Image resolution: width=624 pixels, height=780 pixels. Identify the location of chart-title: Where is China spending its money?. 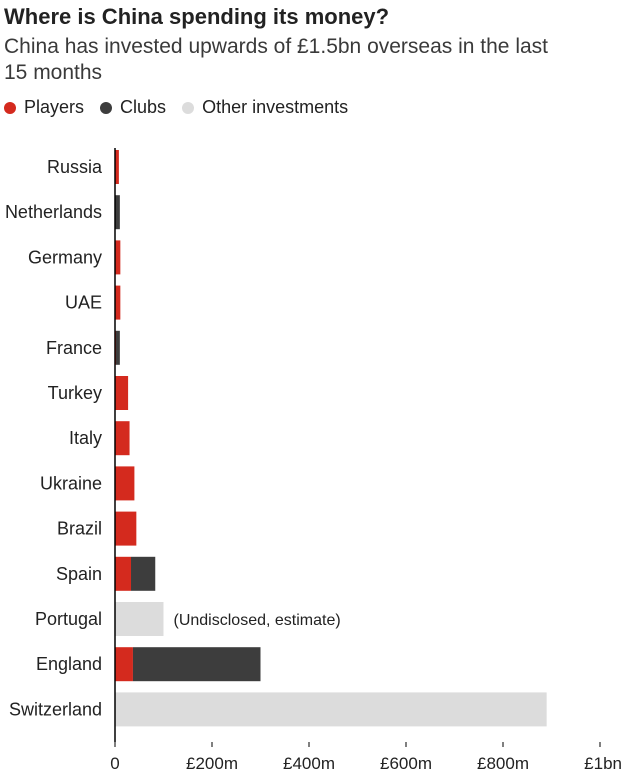
(197, 16).